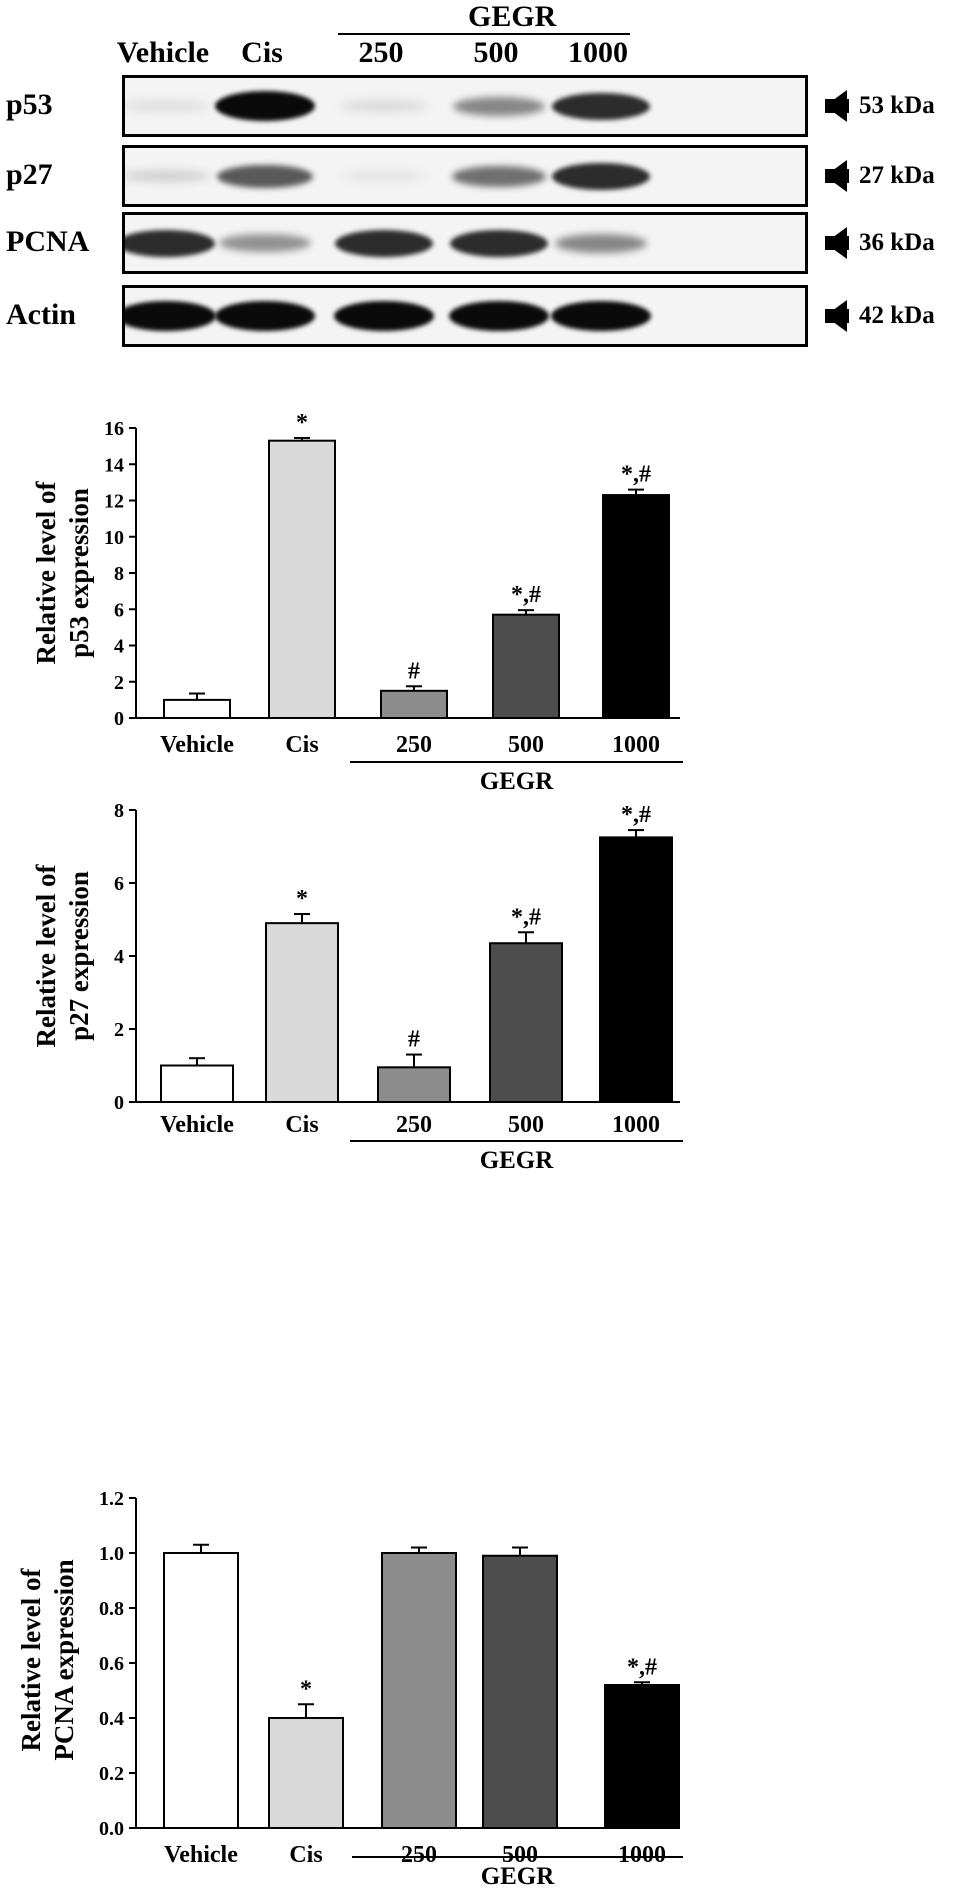 The height and width of the screenshot is (1892, 980). Describe the element at coordinates (897, 105) in the screenshot. I see `blot-kda-label: 53 kDa` at that location.